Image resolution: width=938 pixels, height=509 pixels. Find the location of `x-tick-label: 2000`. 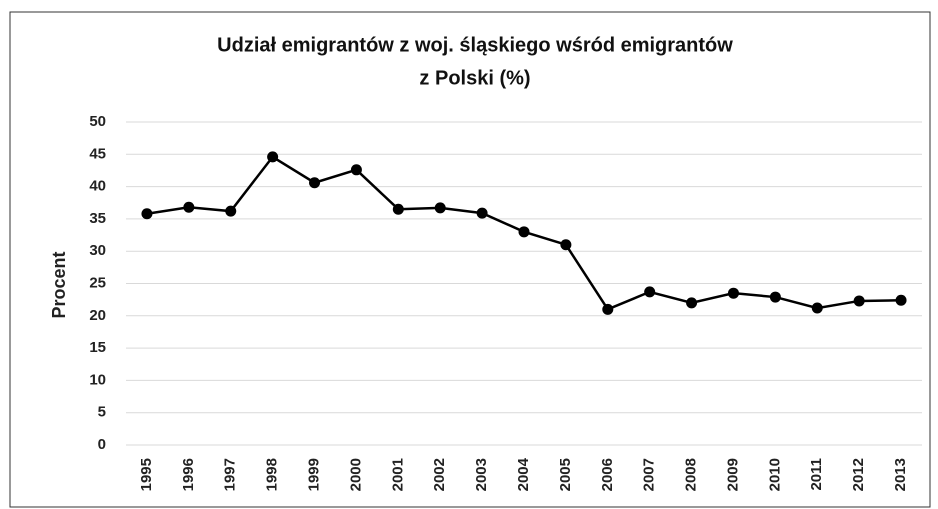

x-tick-label: 2000 is located at coordinates (355, 474).